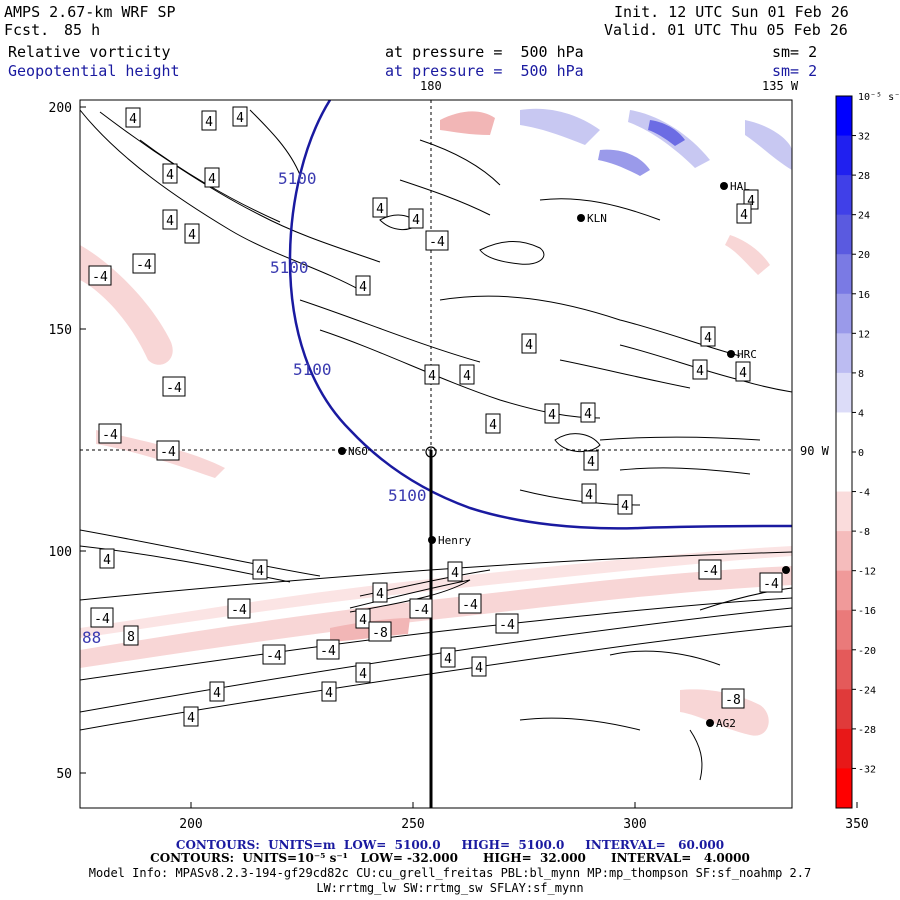 The height and width of the screenshot is (900, 900). Describe the element at coordinates (867, 690) in the screenshot. I see `colorbar-label: -24` at that location.